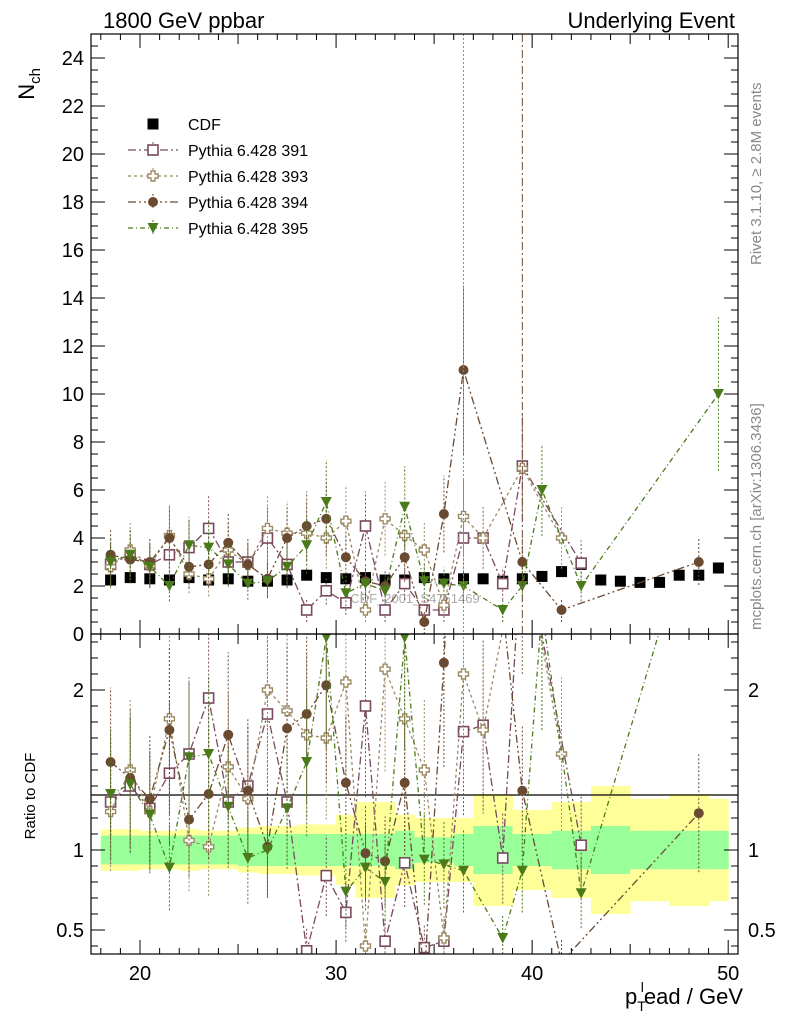 Image resolution: width=786 pixels, height=1024 pixels. I want to click on y-tick-label: 4, so click(78, 539).